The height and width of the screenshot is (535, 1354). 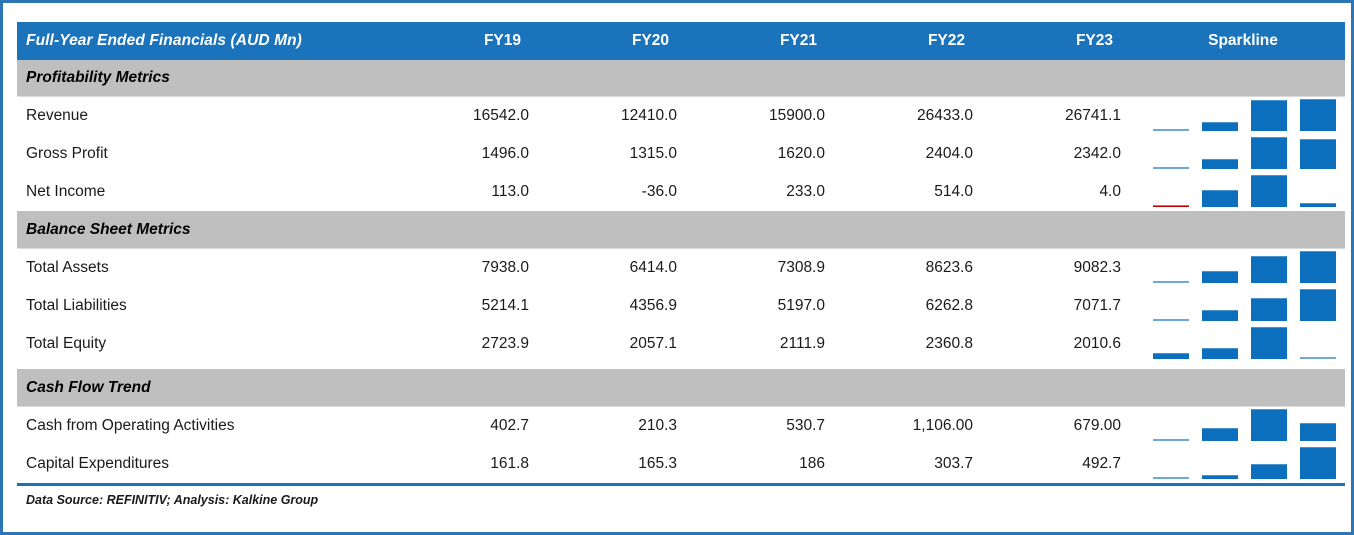 What do you see at coordinates (653, 267) in the screenshot?
I see `value-cell: 6414.0` at bounding box center [653, 267].